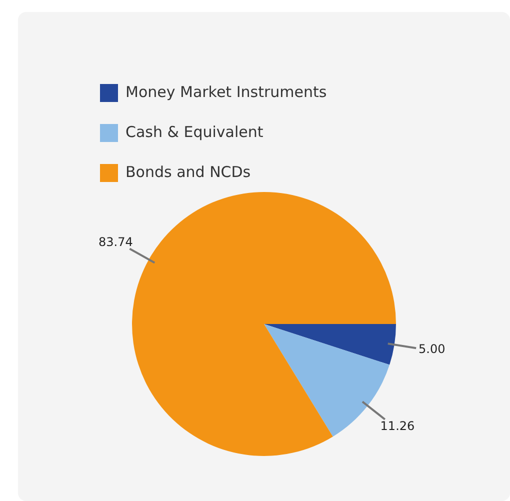 The height and width of the screenshot is (501, 510). Describe the element at coordinates (195, 131) in the screenshot. I see `legend-label: Cash & Equivalent` at that location.